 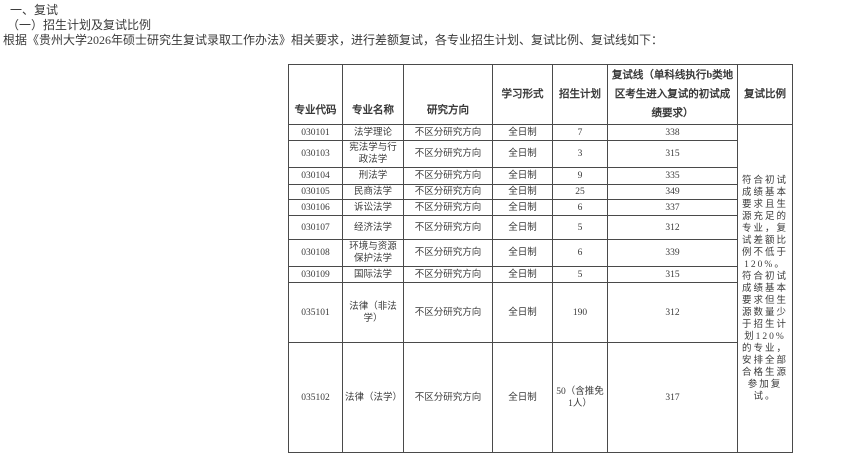 What do you see at coordinates (672, 192) in the screenshot?
I see `cell-line: 349` at bounding box center [672, 192].